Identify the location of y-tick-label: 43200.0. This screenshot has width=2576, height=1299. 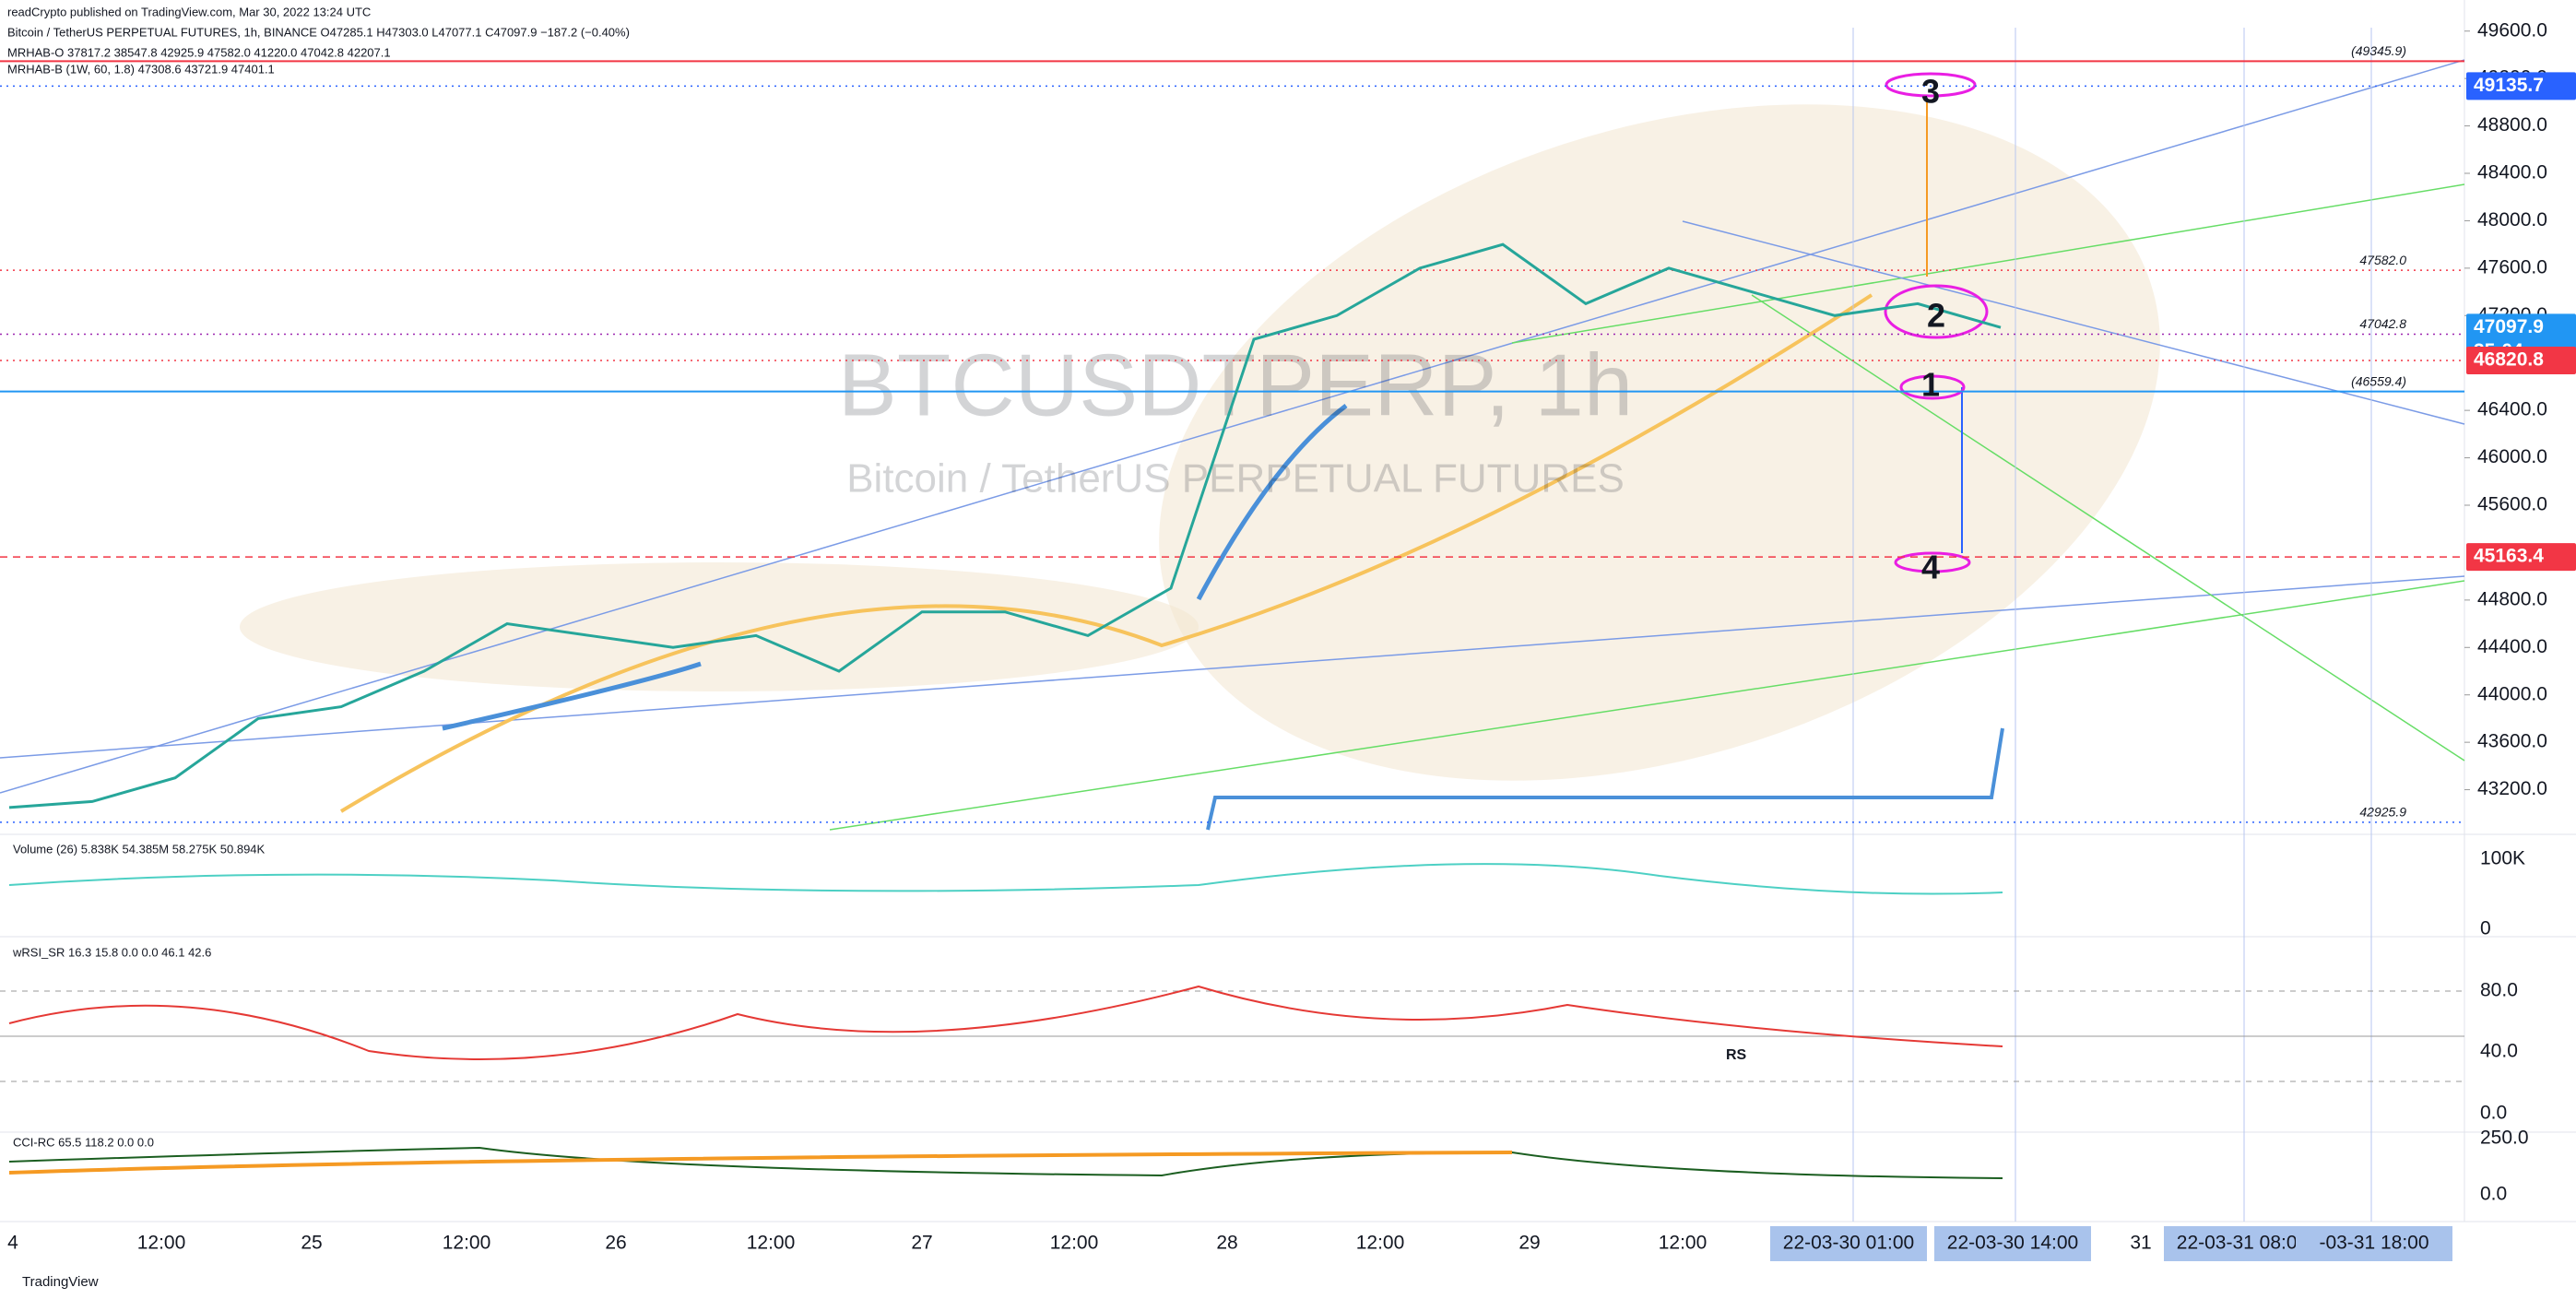
(2512, 788).